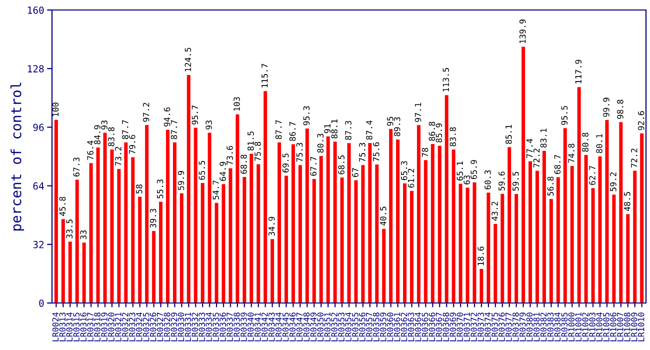 The height and width of the screenshot is (350, 650). What do you see at coordinates (257, 327) in the screenshot?
I see `x-tick-label: LR0341` at bounding box center [257, 327].